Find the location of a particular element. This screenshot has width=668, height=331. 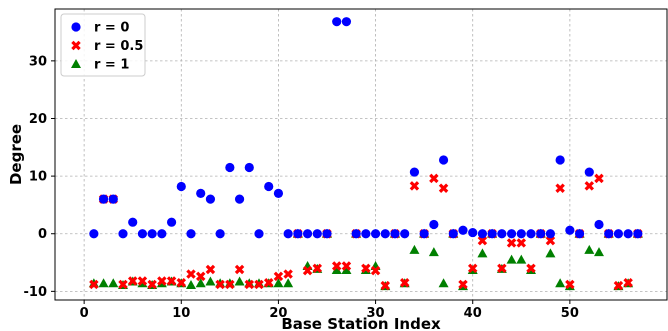

legend: r = 0 r = 0.5 r = 1 is located at coordinates (103, 45).